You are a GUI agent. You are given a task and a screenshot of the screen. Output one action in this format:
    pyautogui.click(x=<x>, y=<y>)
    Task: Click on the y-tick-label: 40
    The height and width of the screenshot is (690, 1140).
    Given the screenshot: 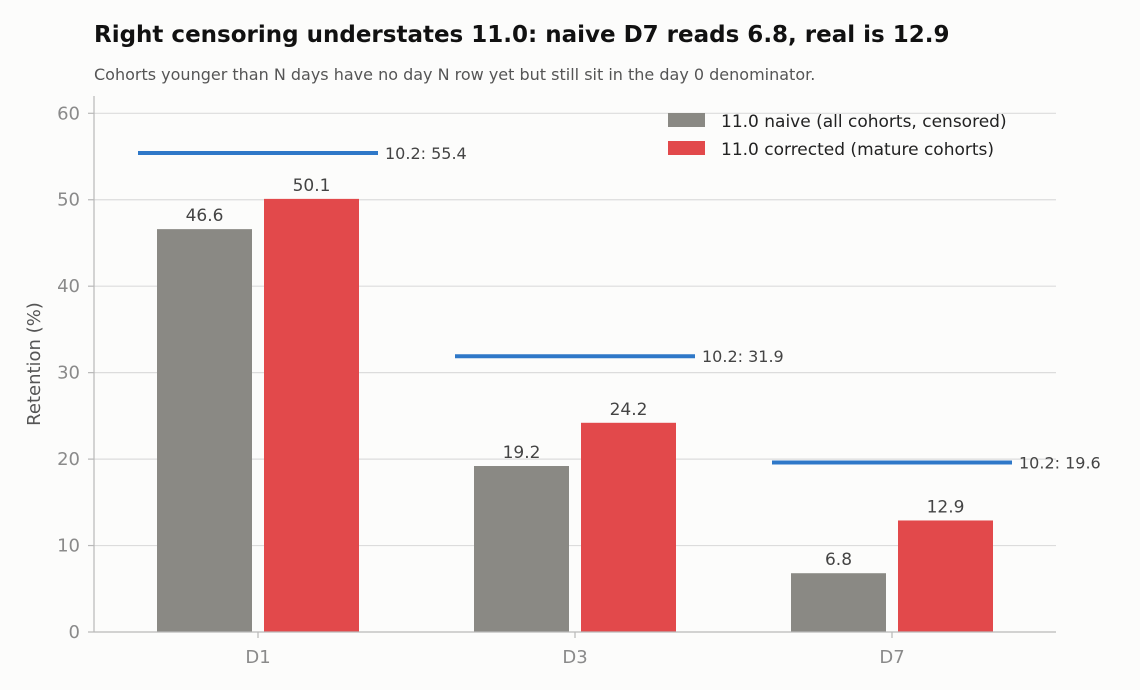 What is the action you would take?
    pyautogui.click(x=68, y=286)
    